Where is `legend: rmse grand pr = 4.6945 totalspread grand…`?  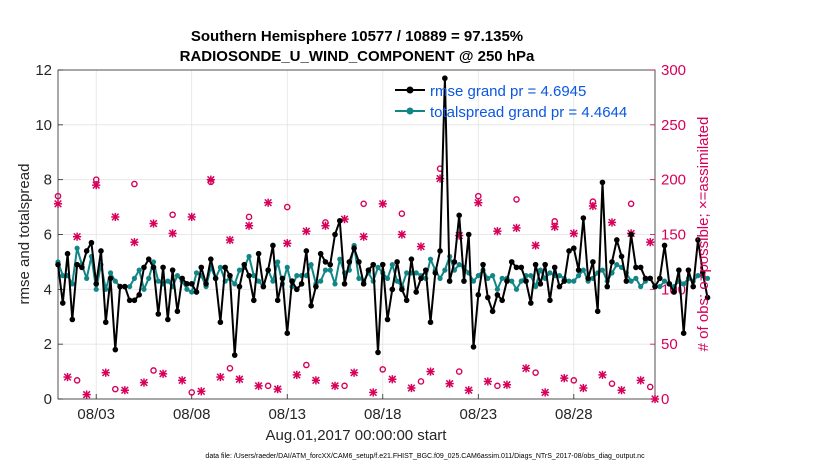 legend: rmse grand pr = 4.6945 totalspread grand… is located at coordinates (511, 102).